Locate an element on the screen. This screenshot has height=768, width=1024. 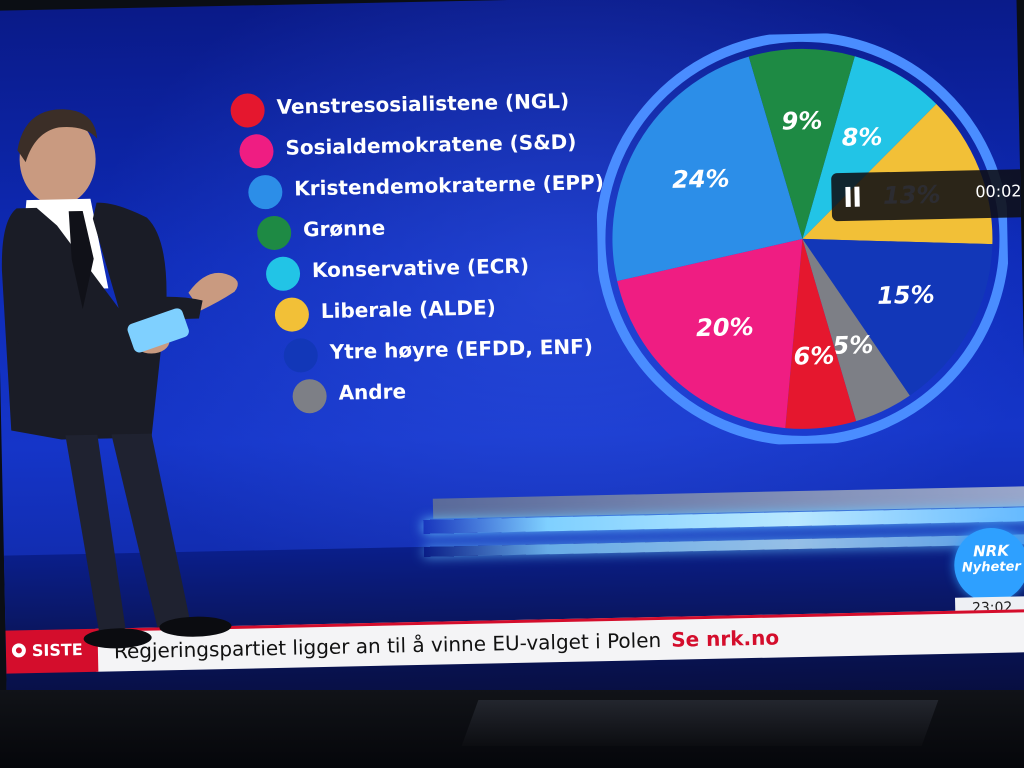
pie-value-label: 5% is located at coordinates (852, 345).